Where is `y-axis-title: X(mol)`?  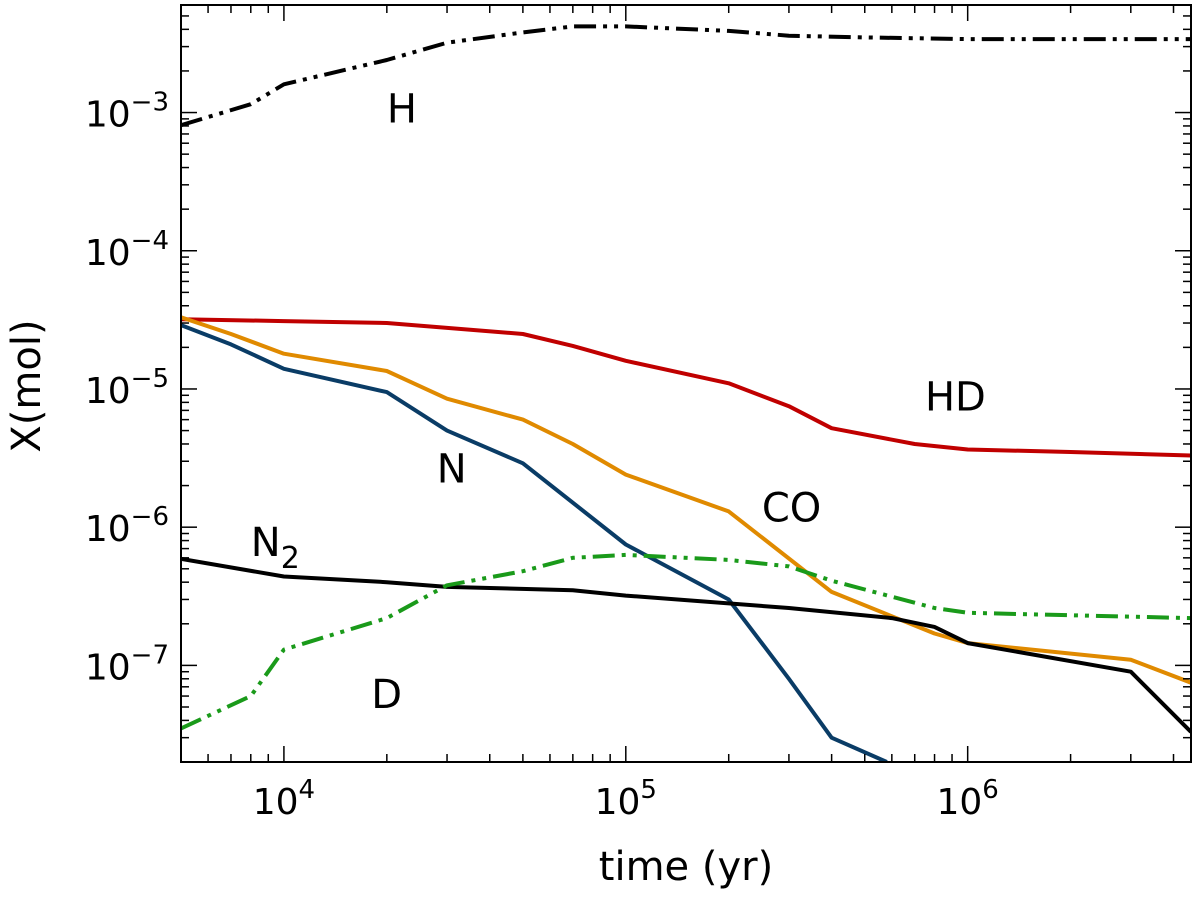
y-axis-title: X(mol) is located at coordinates (27, 385).